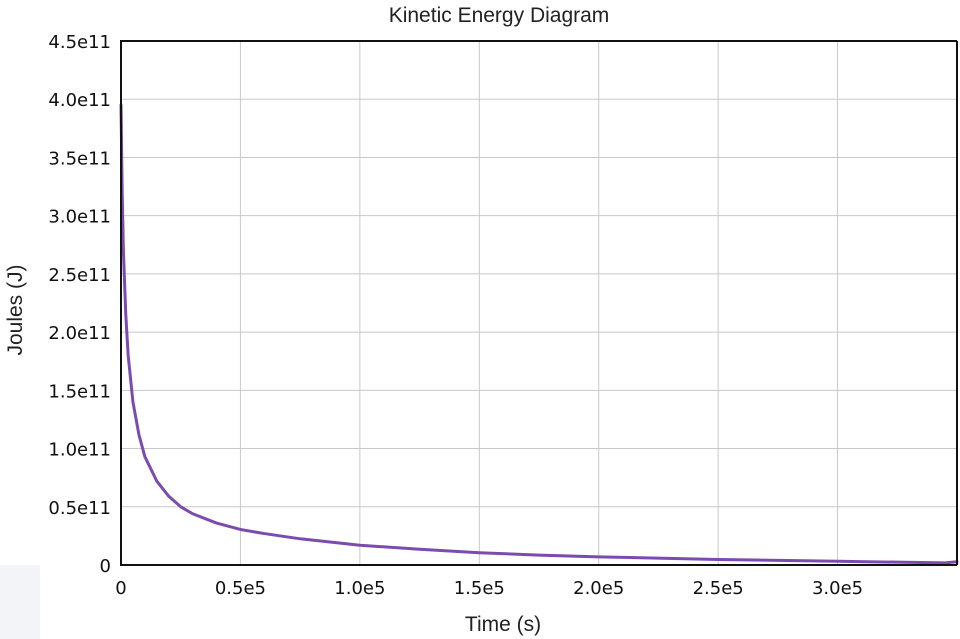  Describe the element at coordinates (20, 602) in the screenshot. I see `background-panel-bottom-left` at that location.